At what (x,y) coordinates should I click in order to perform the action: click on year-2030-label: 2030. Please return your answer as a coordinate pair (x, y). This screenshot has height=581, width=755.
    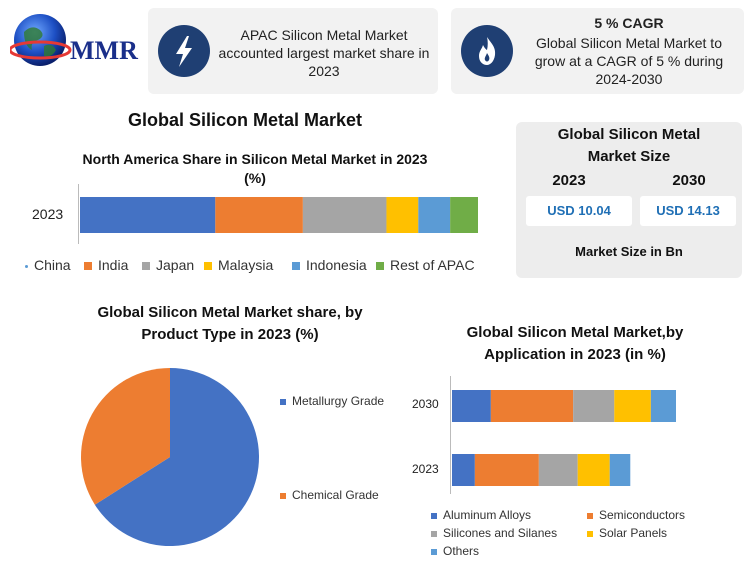
    Looking at the image, I should click on (689, 180).